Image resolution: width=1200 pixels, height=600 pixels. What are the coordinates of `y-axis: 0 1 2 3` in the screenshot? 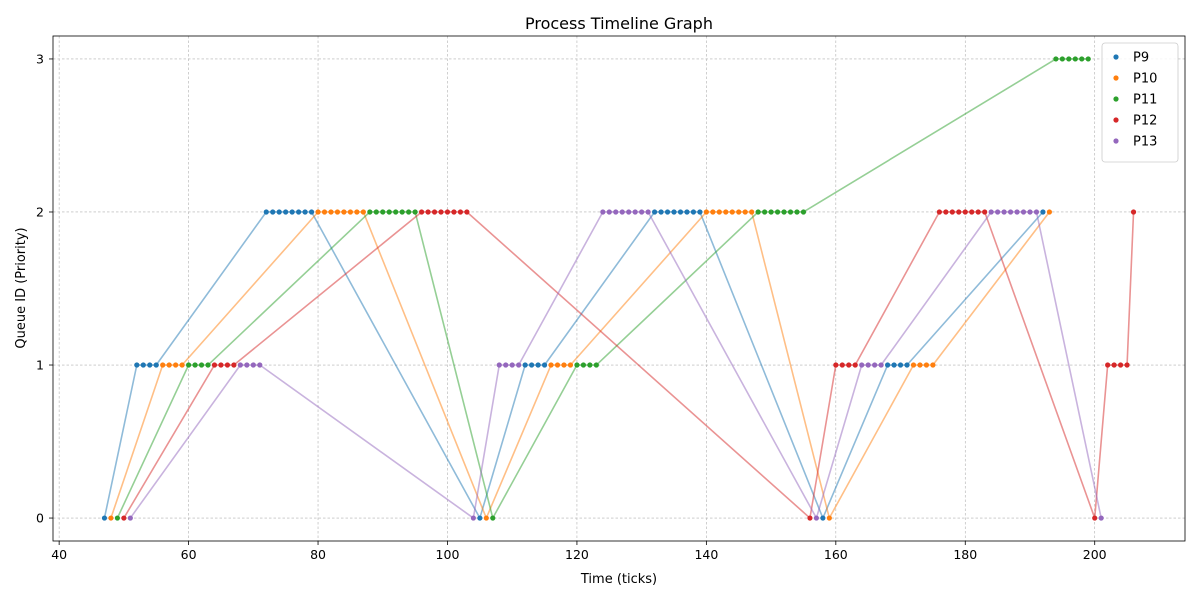 It's located at (44, 288).